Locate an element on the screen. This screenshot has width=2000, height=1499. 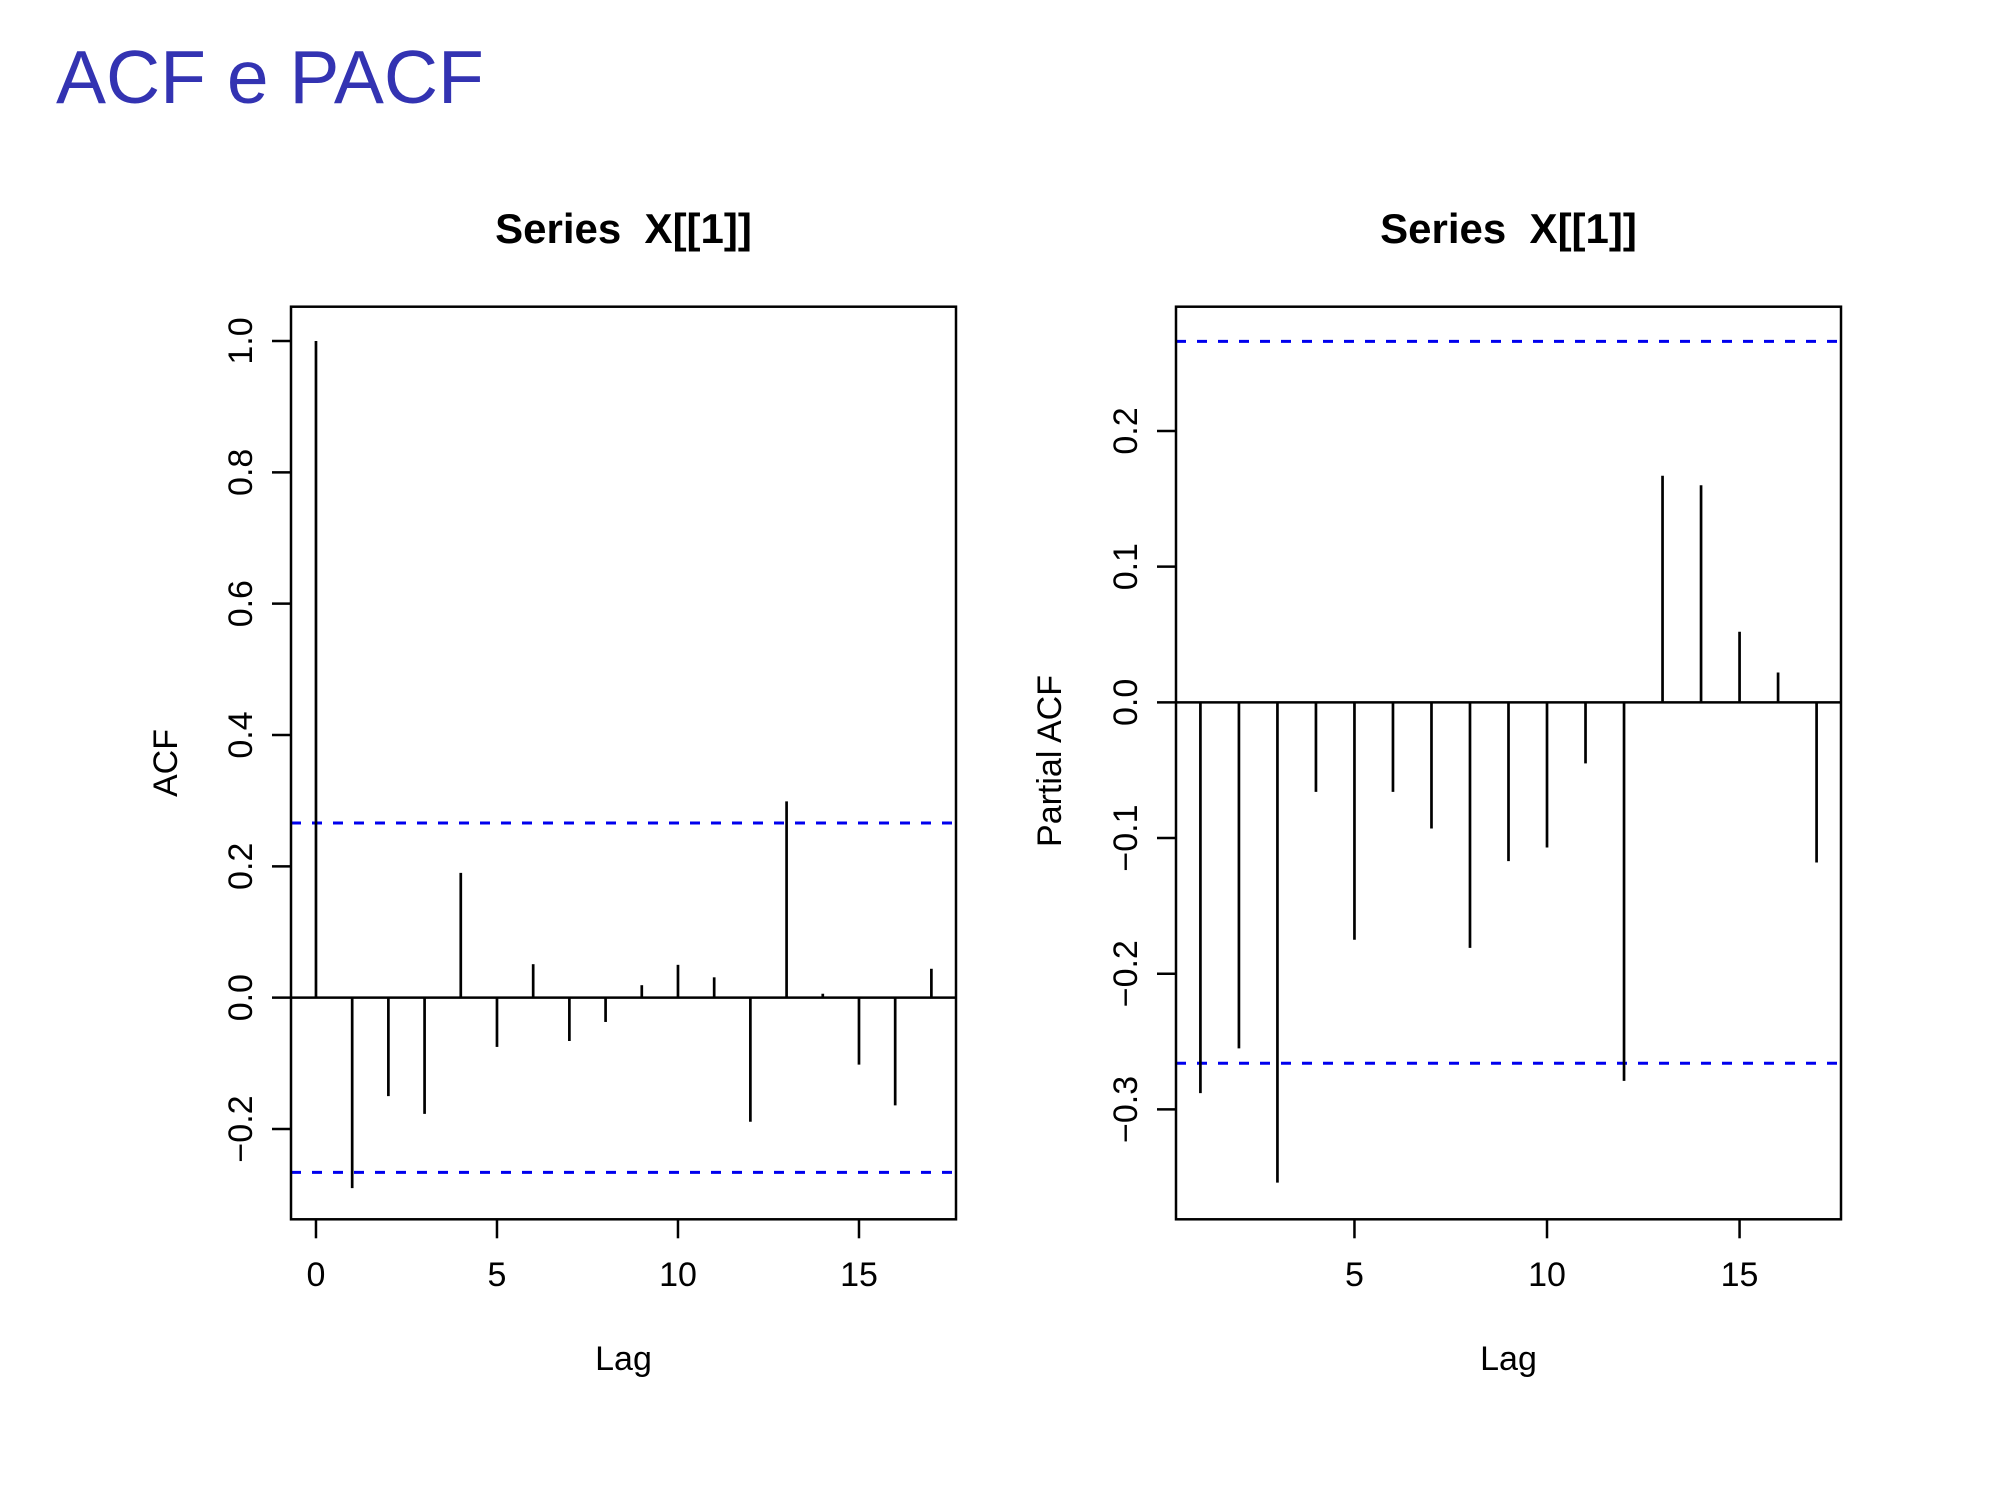
acf-y-tick-label: 0.2 is located at coordinates (241, 866).